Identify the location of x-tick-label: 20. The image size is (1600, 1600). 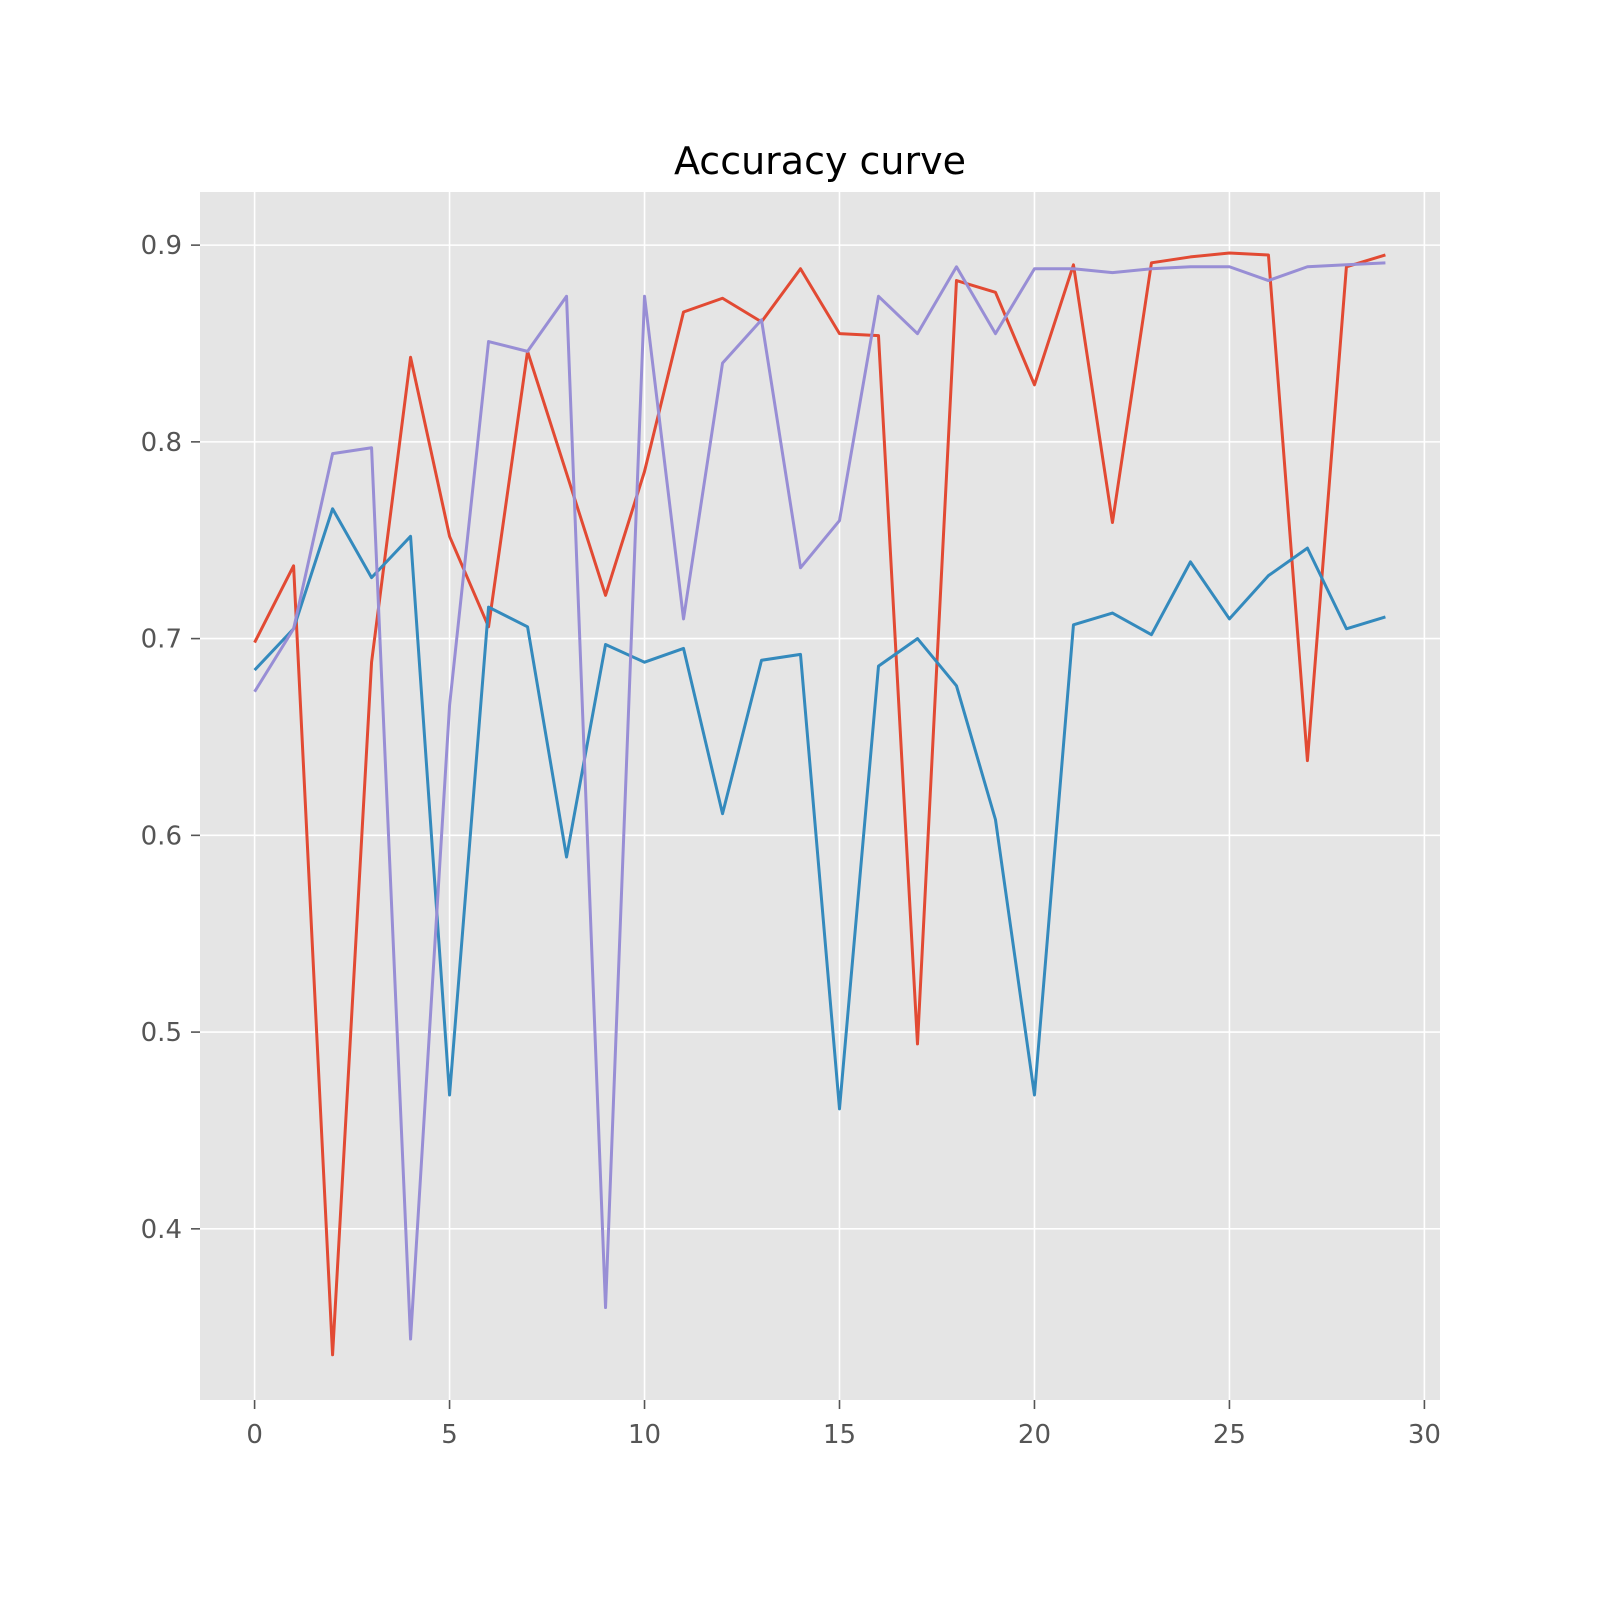
(1034, 1435).